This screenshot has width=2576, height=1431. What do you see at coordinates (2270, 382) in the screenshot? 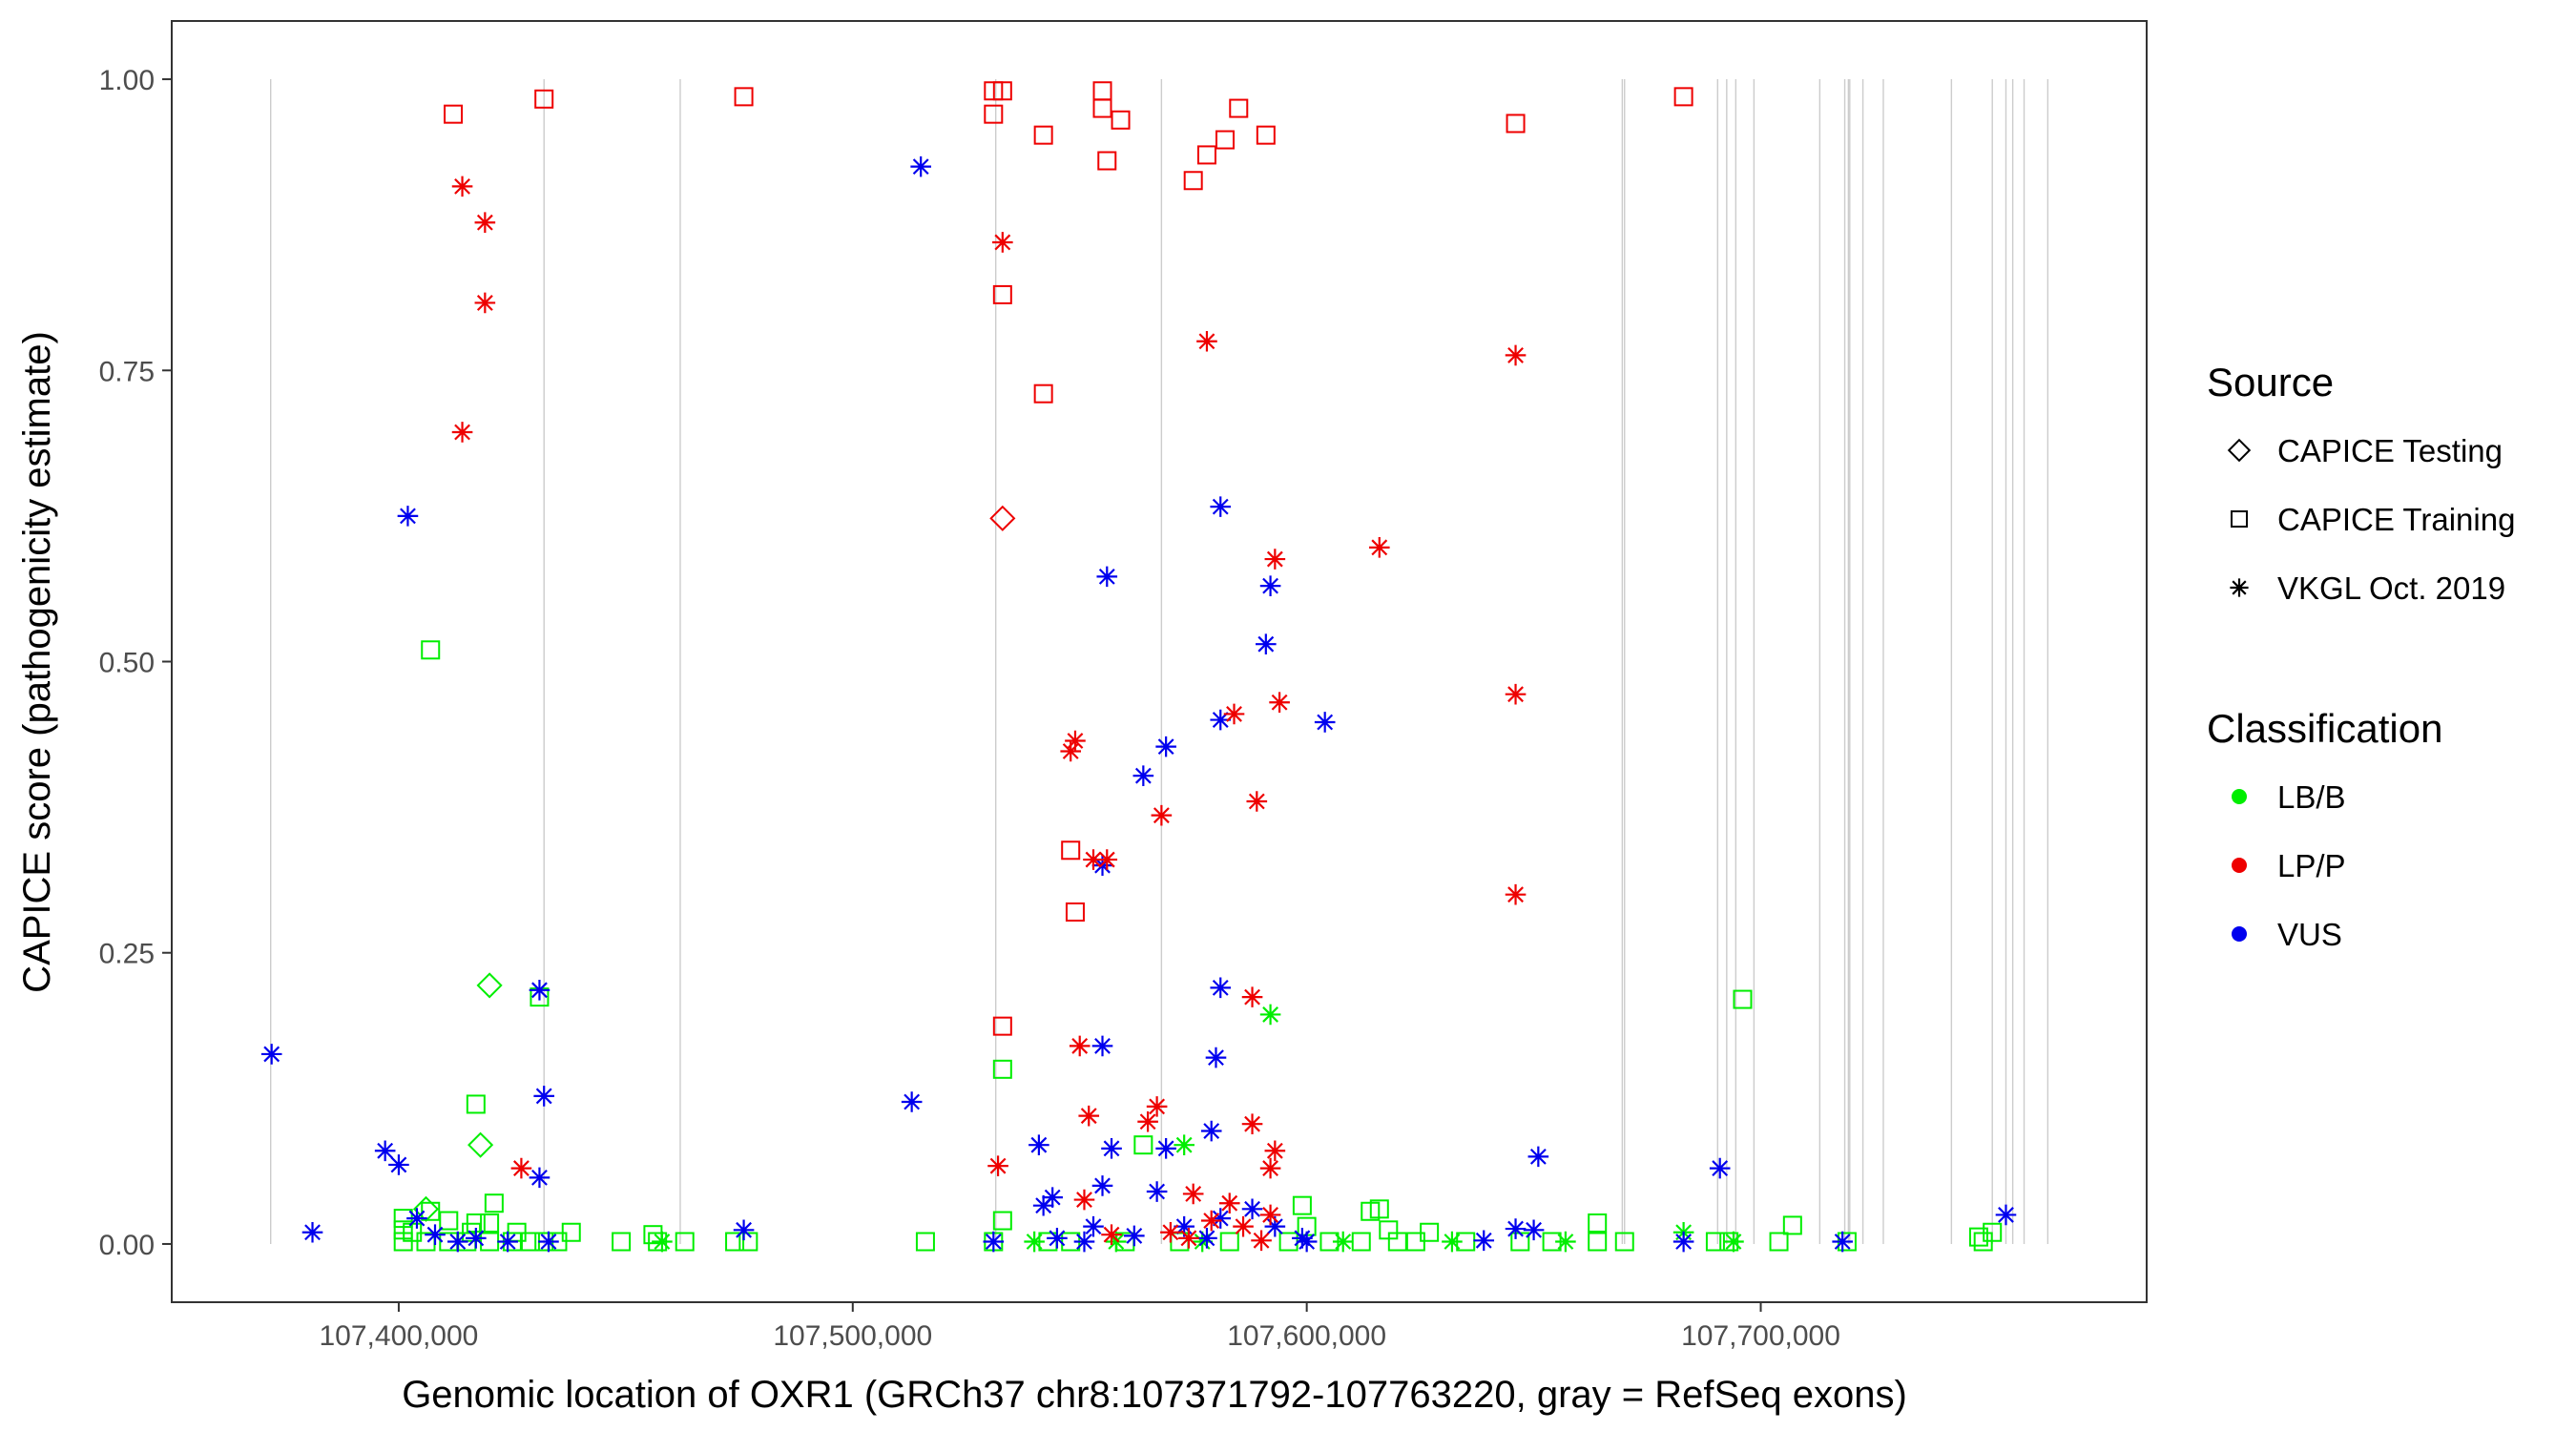
I see `legend-source-title: Source` at bounding box center [2270, 382].